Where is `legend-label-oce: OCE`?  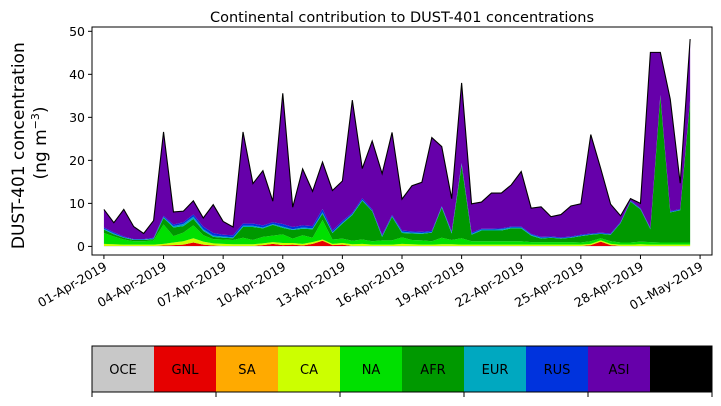 legend-label-oce: OCE is located at coordinates (123, 370).